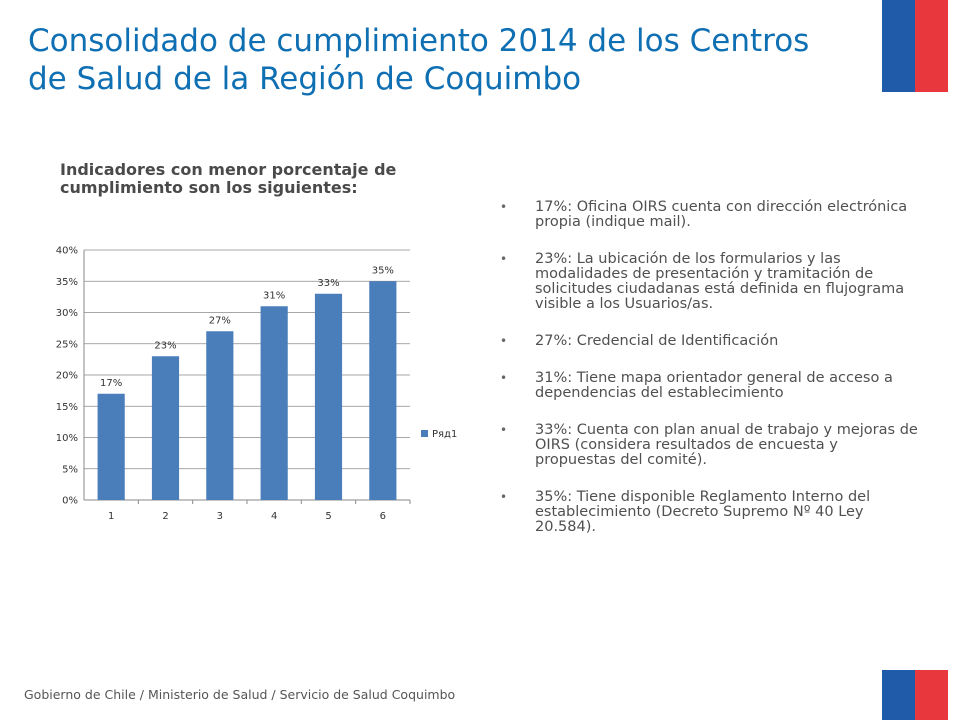 Image resolution: width=960 pixels, height=720 pixels. What do you see at coordinates (424, 433) in the screenshot?
I see `legend-swatch` at bounding box center [424, 433].